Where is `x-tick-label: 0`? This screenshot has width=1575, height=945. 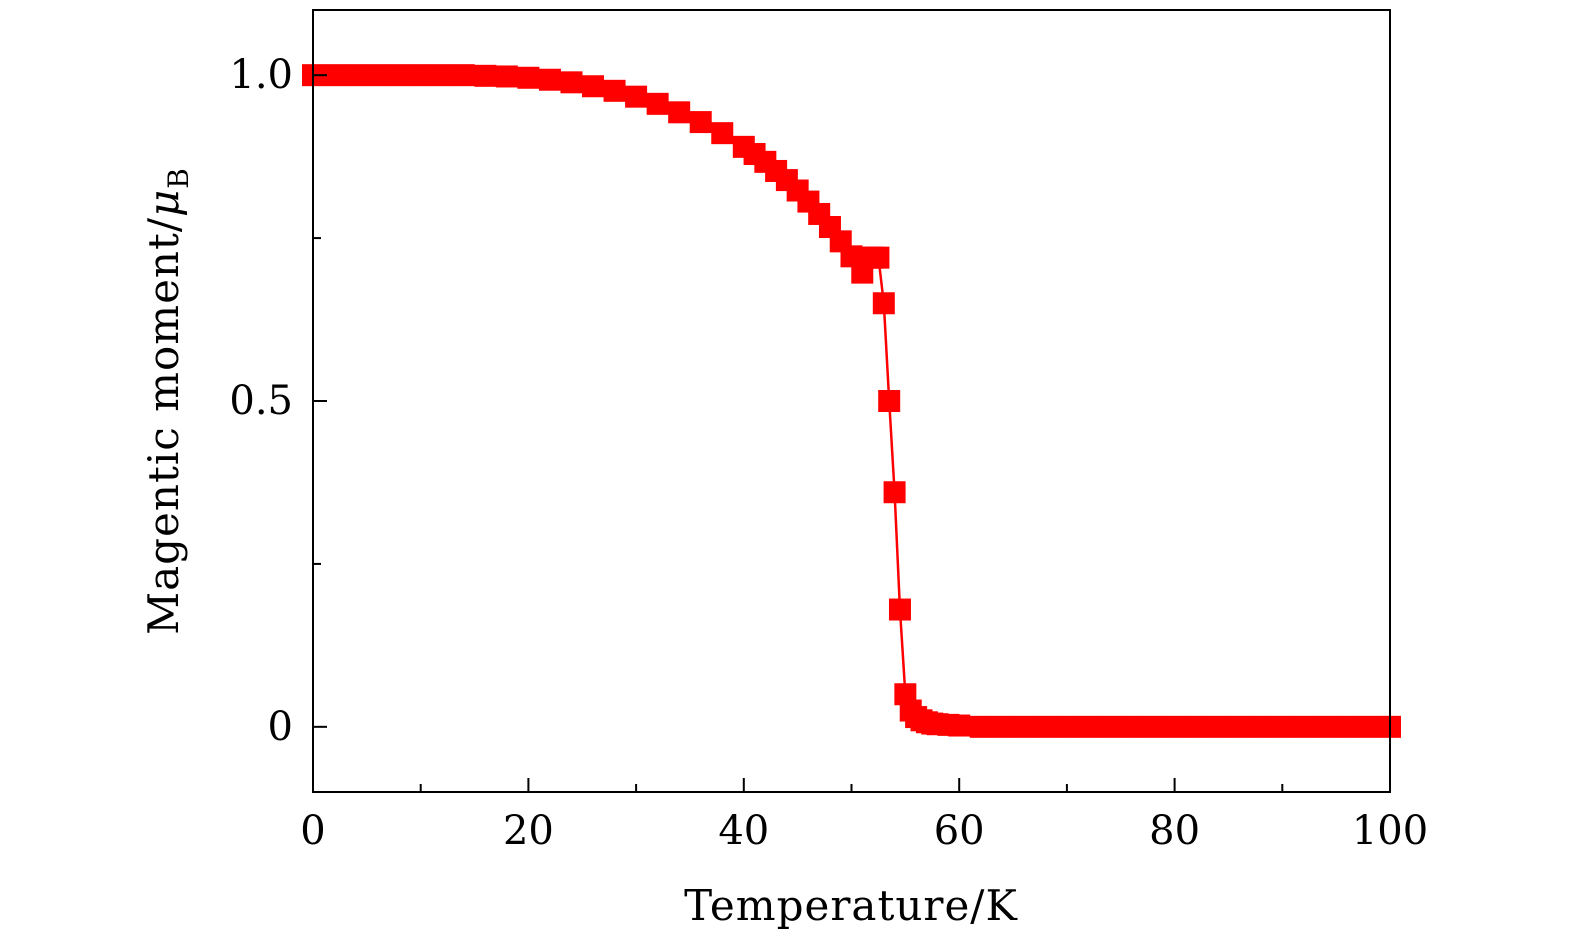
x-tick-label: 0 is located at coordinates (312, 831).